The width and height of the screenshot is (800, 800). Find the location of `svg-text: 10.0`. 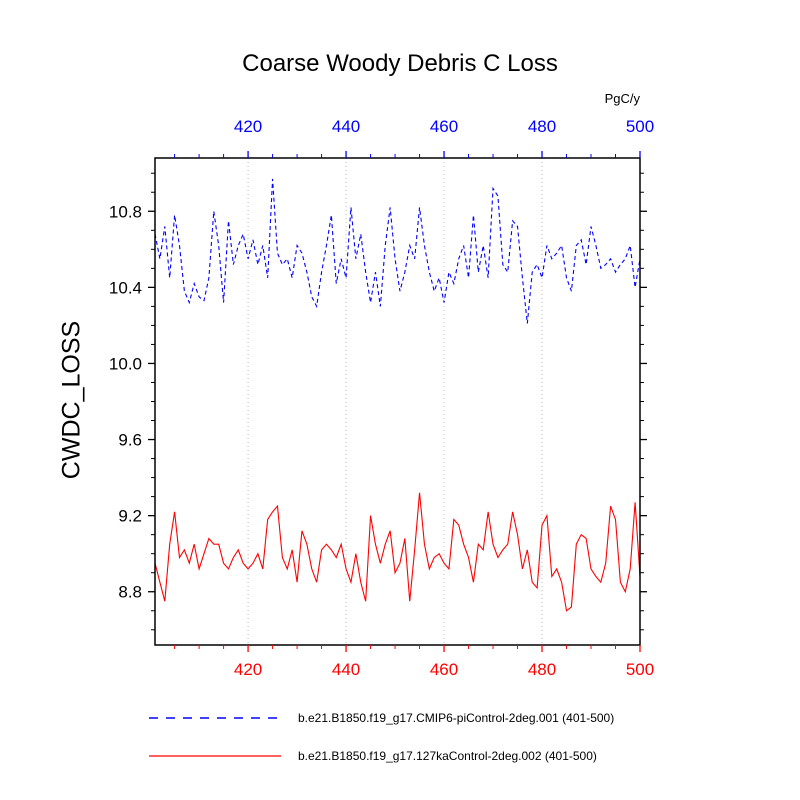

svg-text: 10.0 is located at coordinates (125, 363).